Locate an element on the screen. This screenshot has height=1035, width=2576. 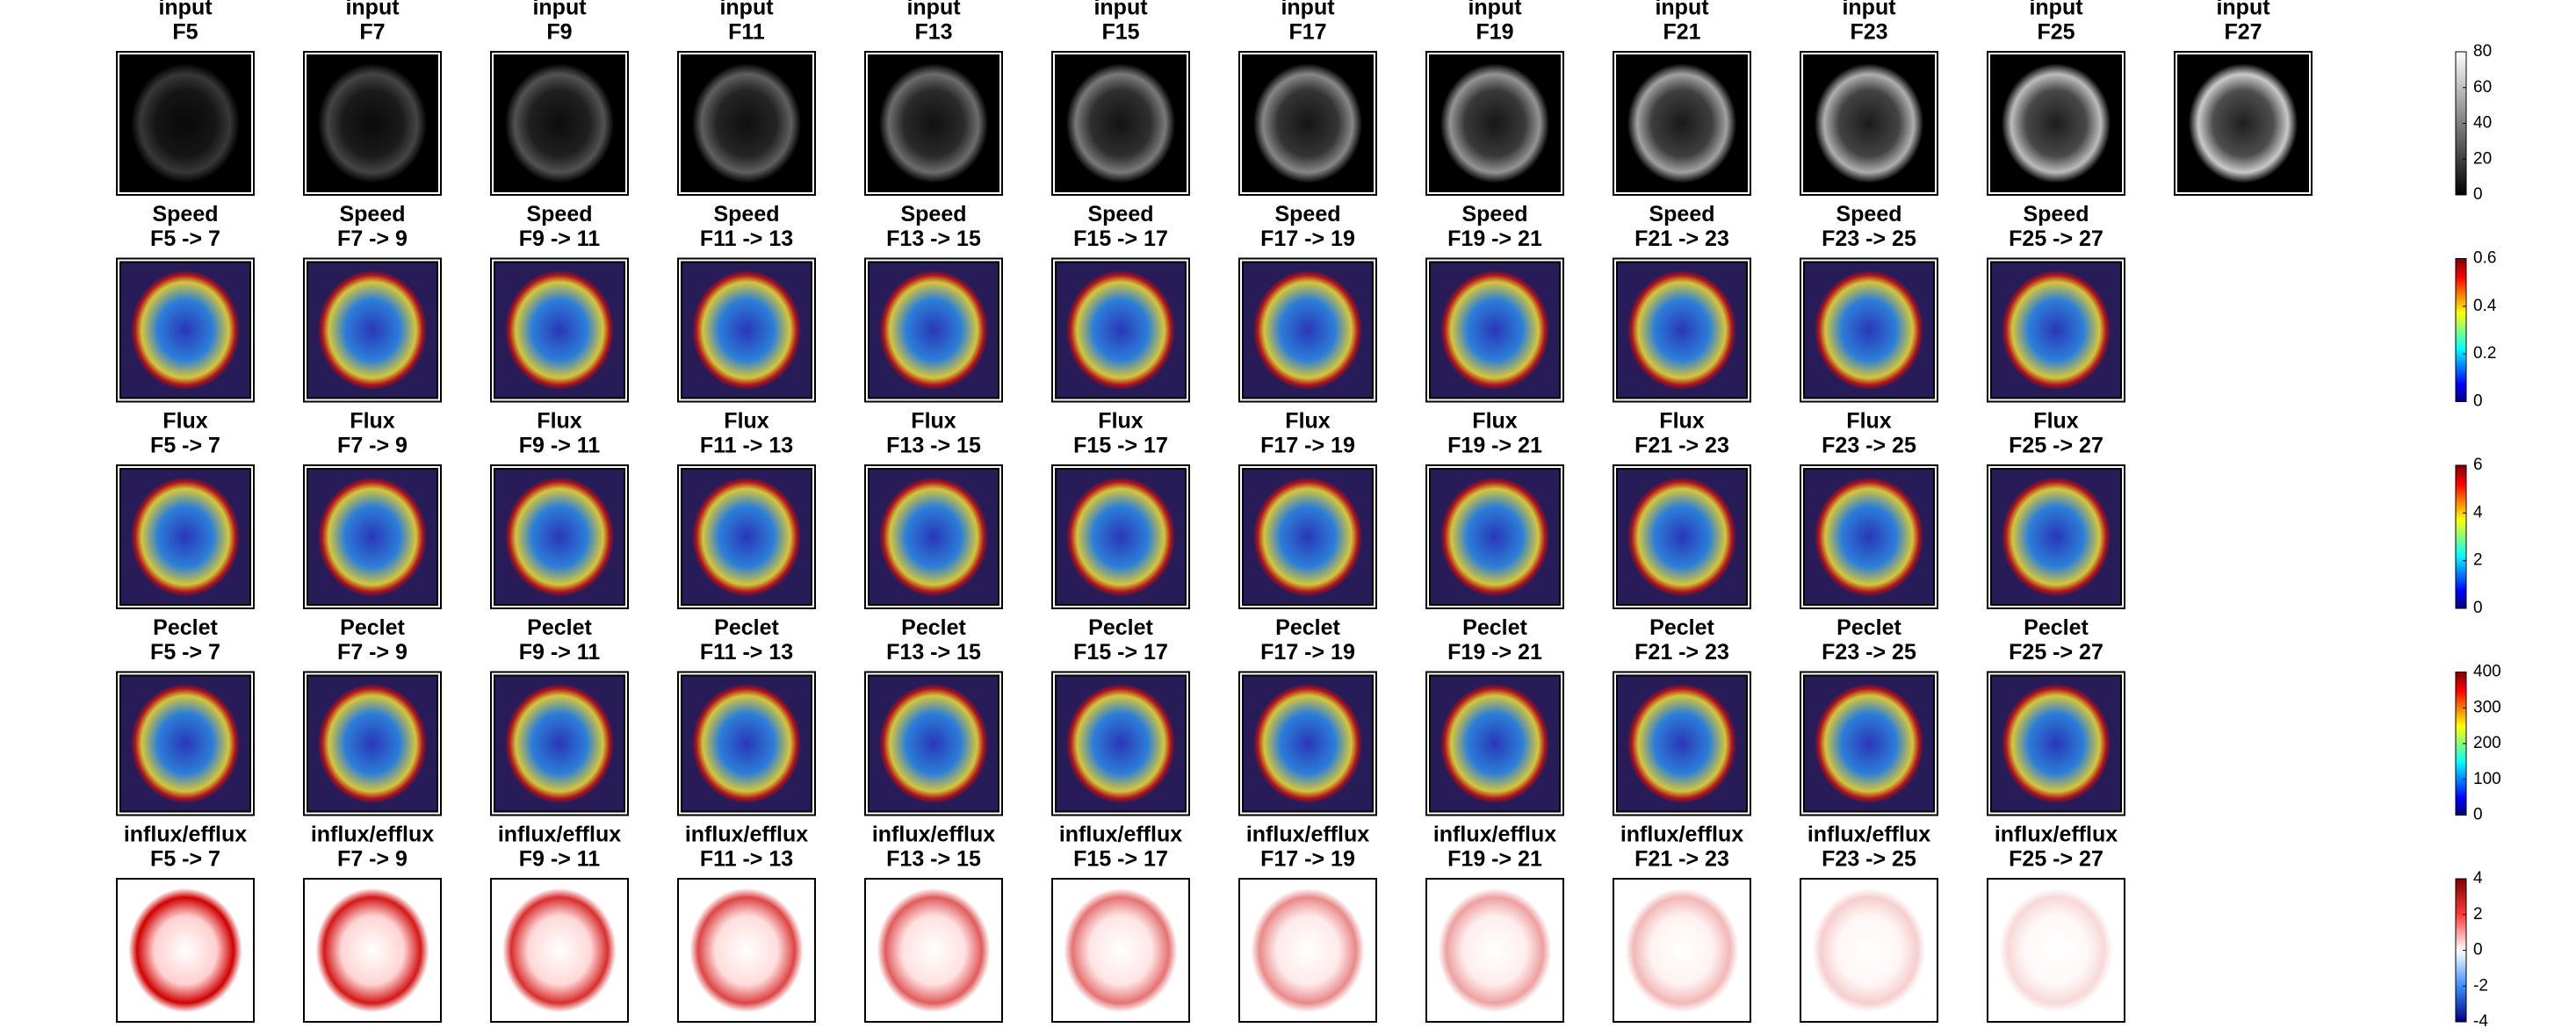
panel-subtitle: F9 -> 11 is located at coordinates (560, 653).